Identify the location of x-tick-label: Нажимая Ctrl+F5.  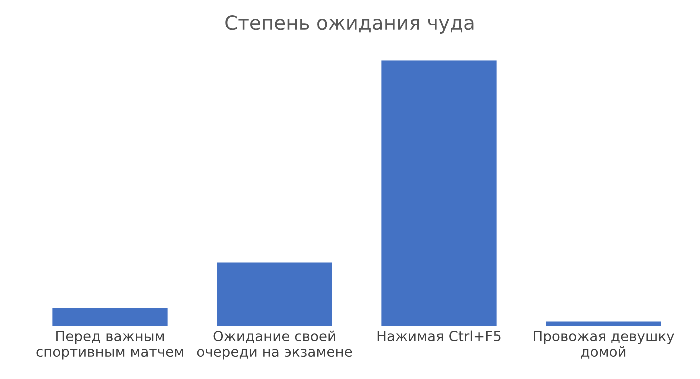
(439, 336).